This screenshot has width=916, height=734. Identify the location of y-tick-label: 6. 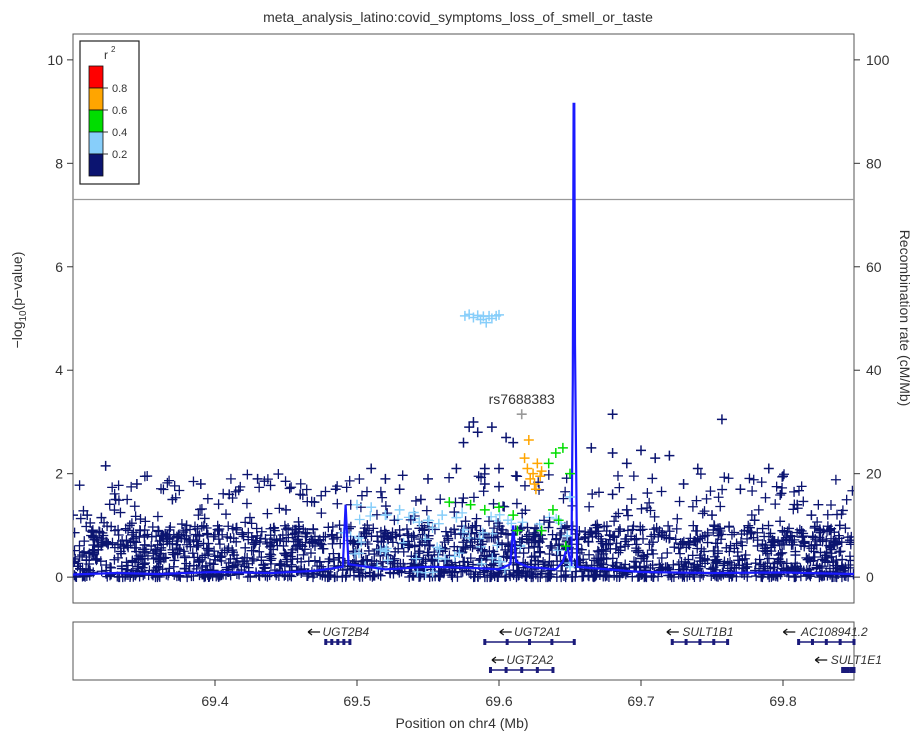
(59, 267).